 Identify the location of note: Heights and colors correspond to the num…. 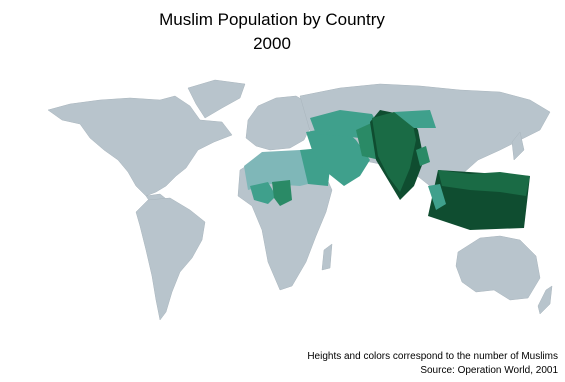
(432, 356).